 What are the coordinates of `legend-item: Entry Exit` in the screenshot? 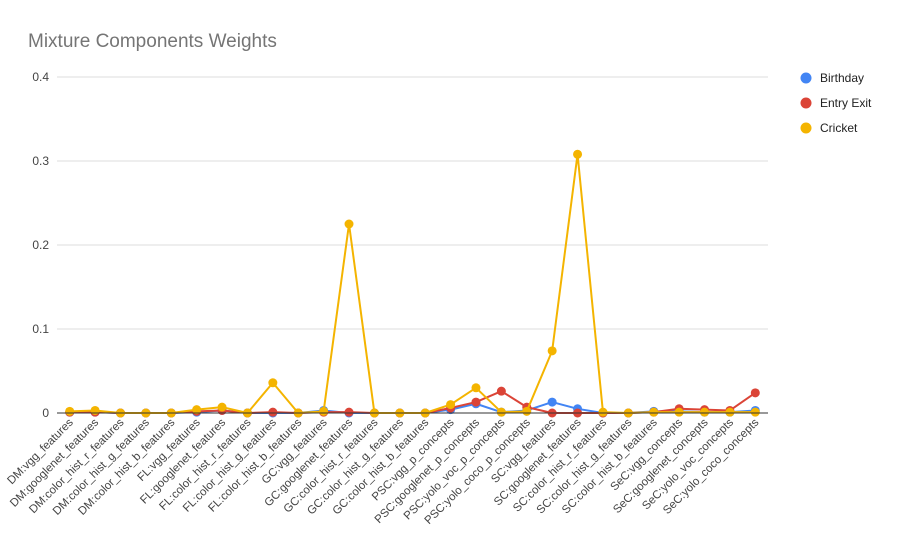 It's located at (836, 103).